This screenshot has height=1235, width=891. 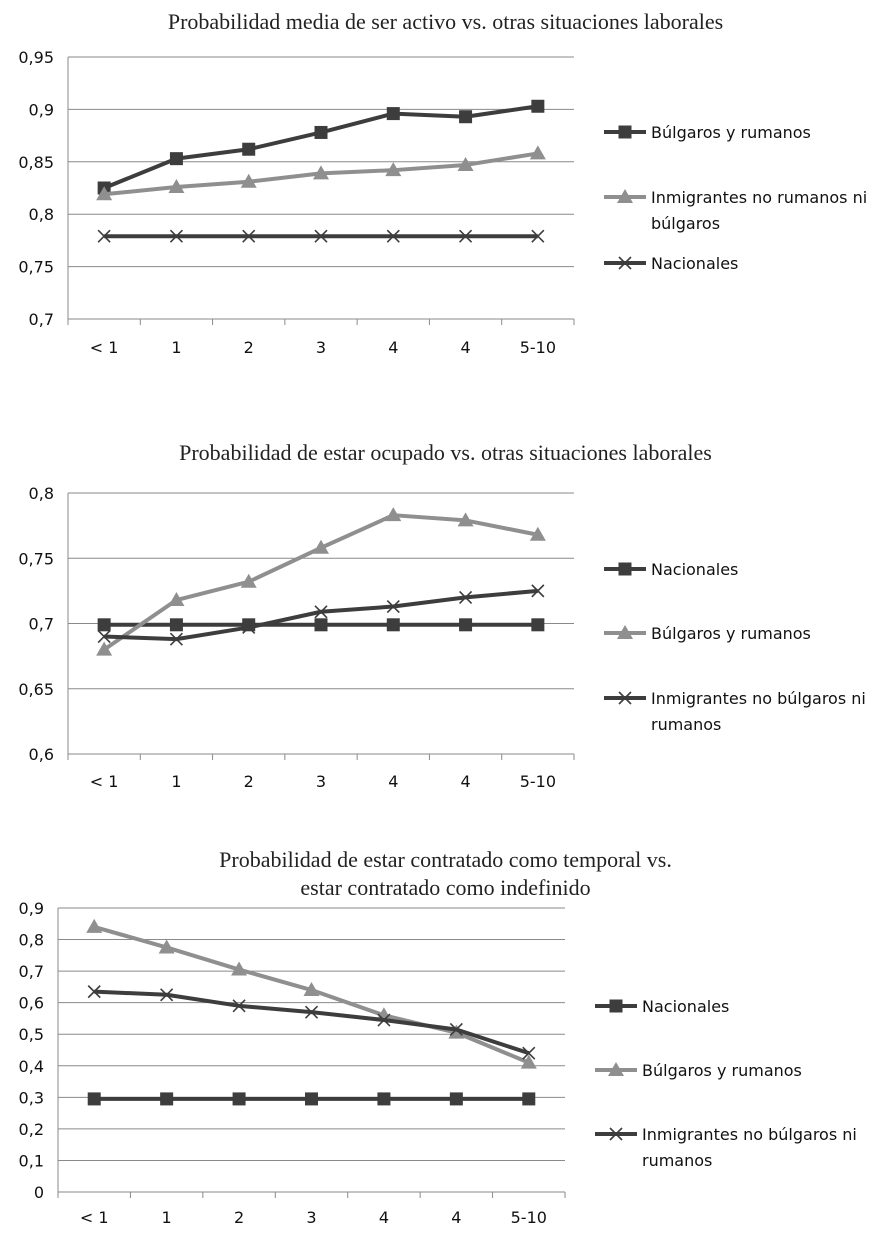 What do you see at coordinates (36, 689) in the screenshot?
I see `y-tick-label: 0,65` at bounding box center [36, 689].